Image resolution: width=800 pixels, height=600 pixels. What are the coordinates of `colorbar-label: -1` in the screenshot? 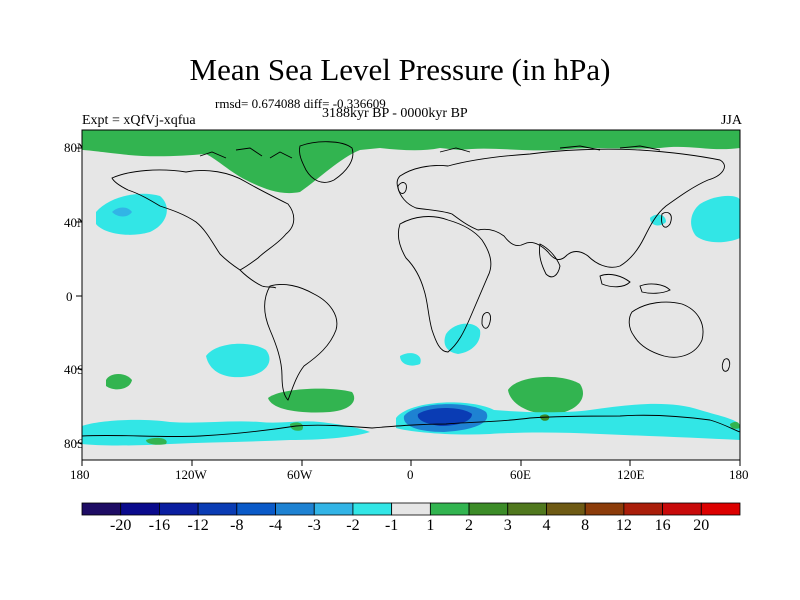 It's located at (391, 525).